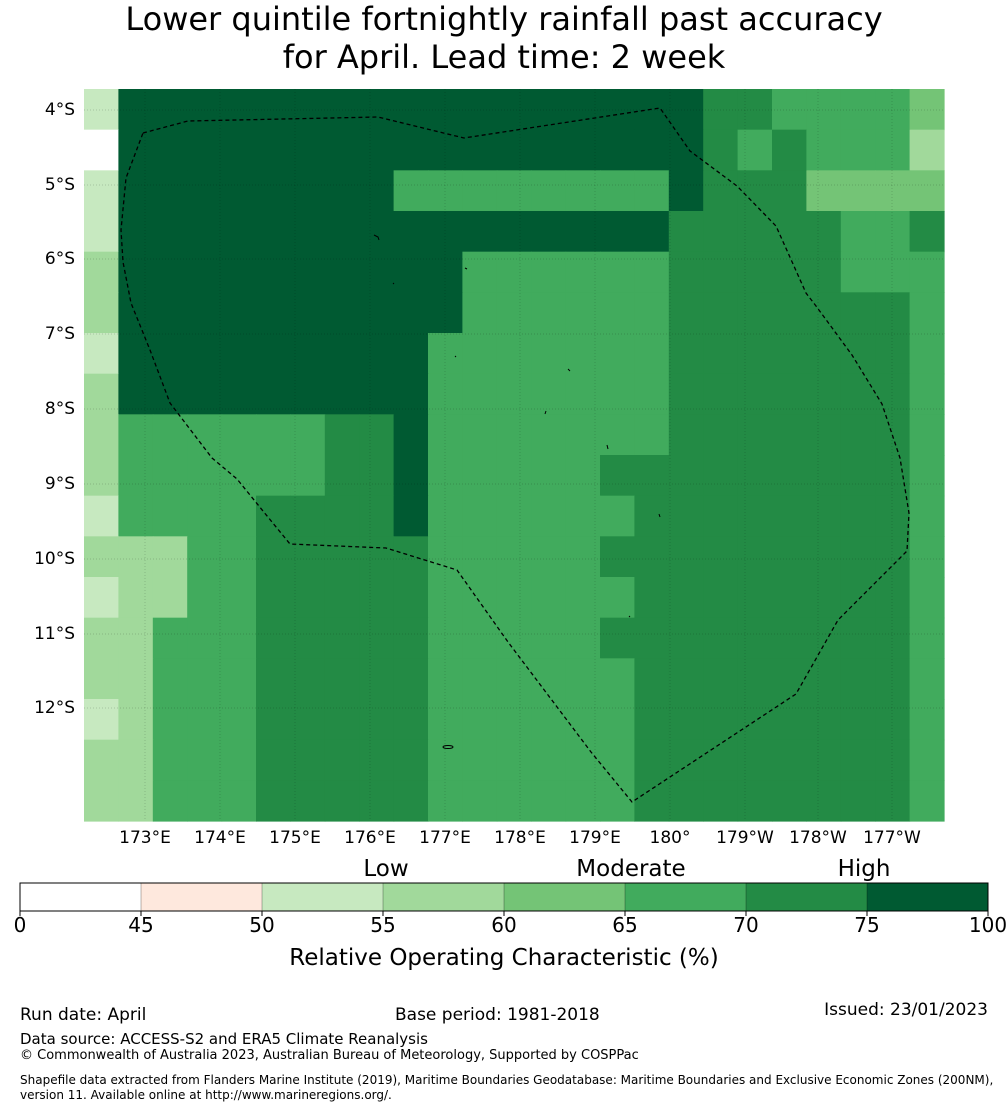 The height and width of the screenshot is (1110, 1008). Describe the element at coordinates (383, 925) in the screenshot. I see `colorbar-tick-label: 55` at that location.